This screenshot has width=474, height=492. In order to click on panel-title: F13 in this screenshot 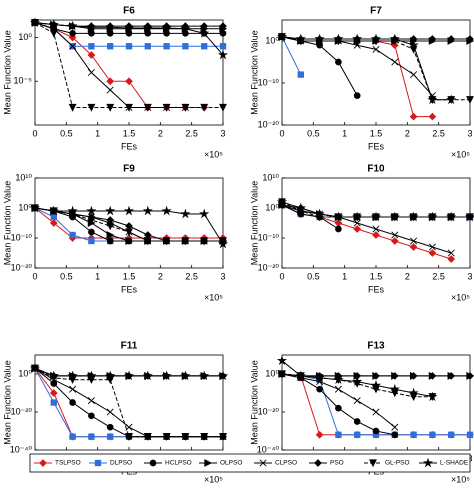, I will do `click(376, 346)`.